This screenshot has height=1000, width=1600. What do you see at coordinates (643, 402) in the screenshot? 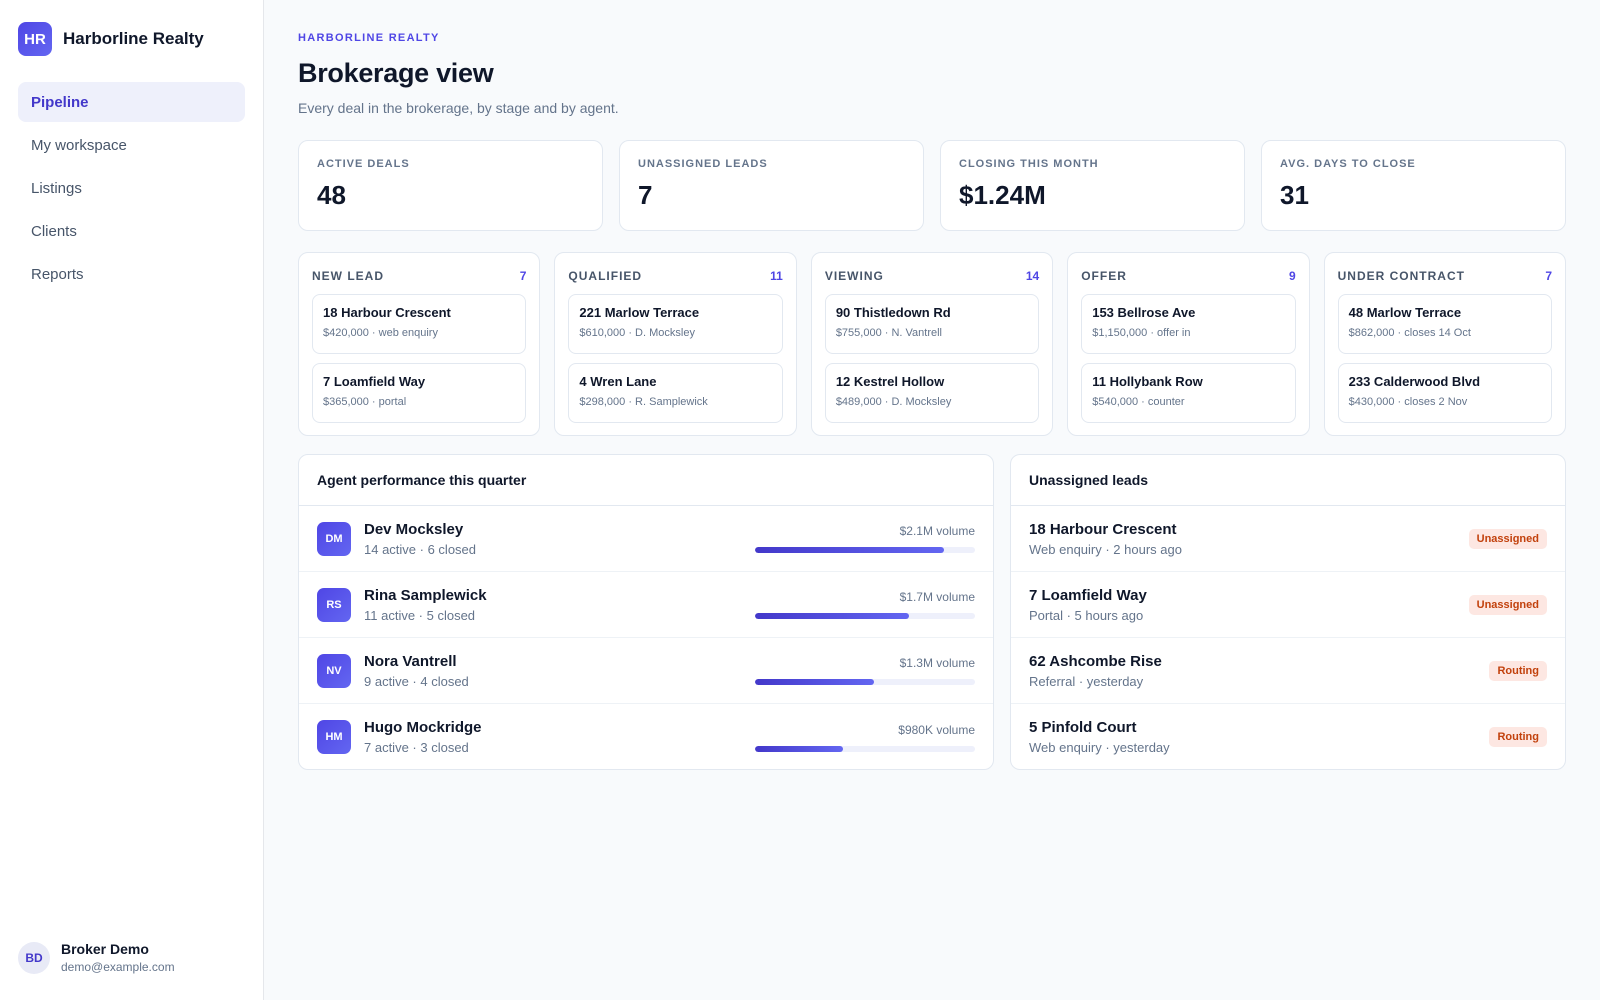
I see `deal-meta: $298,000 · R. Samplewick` at bounding box center [643, 402].